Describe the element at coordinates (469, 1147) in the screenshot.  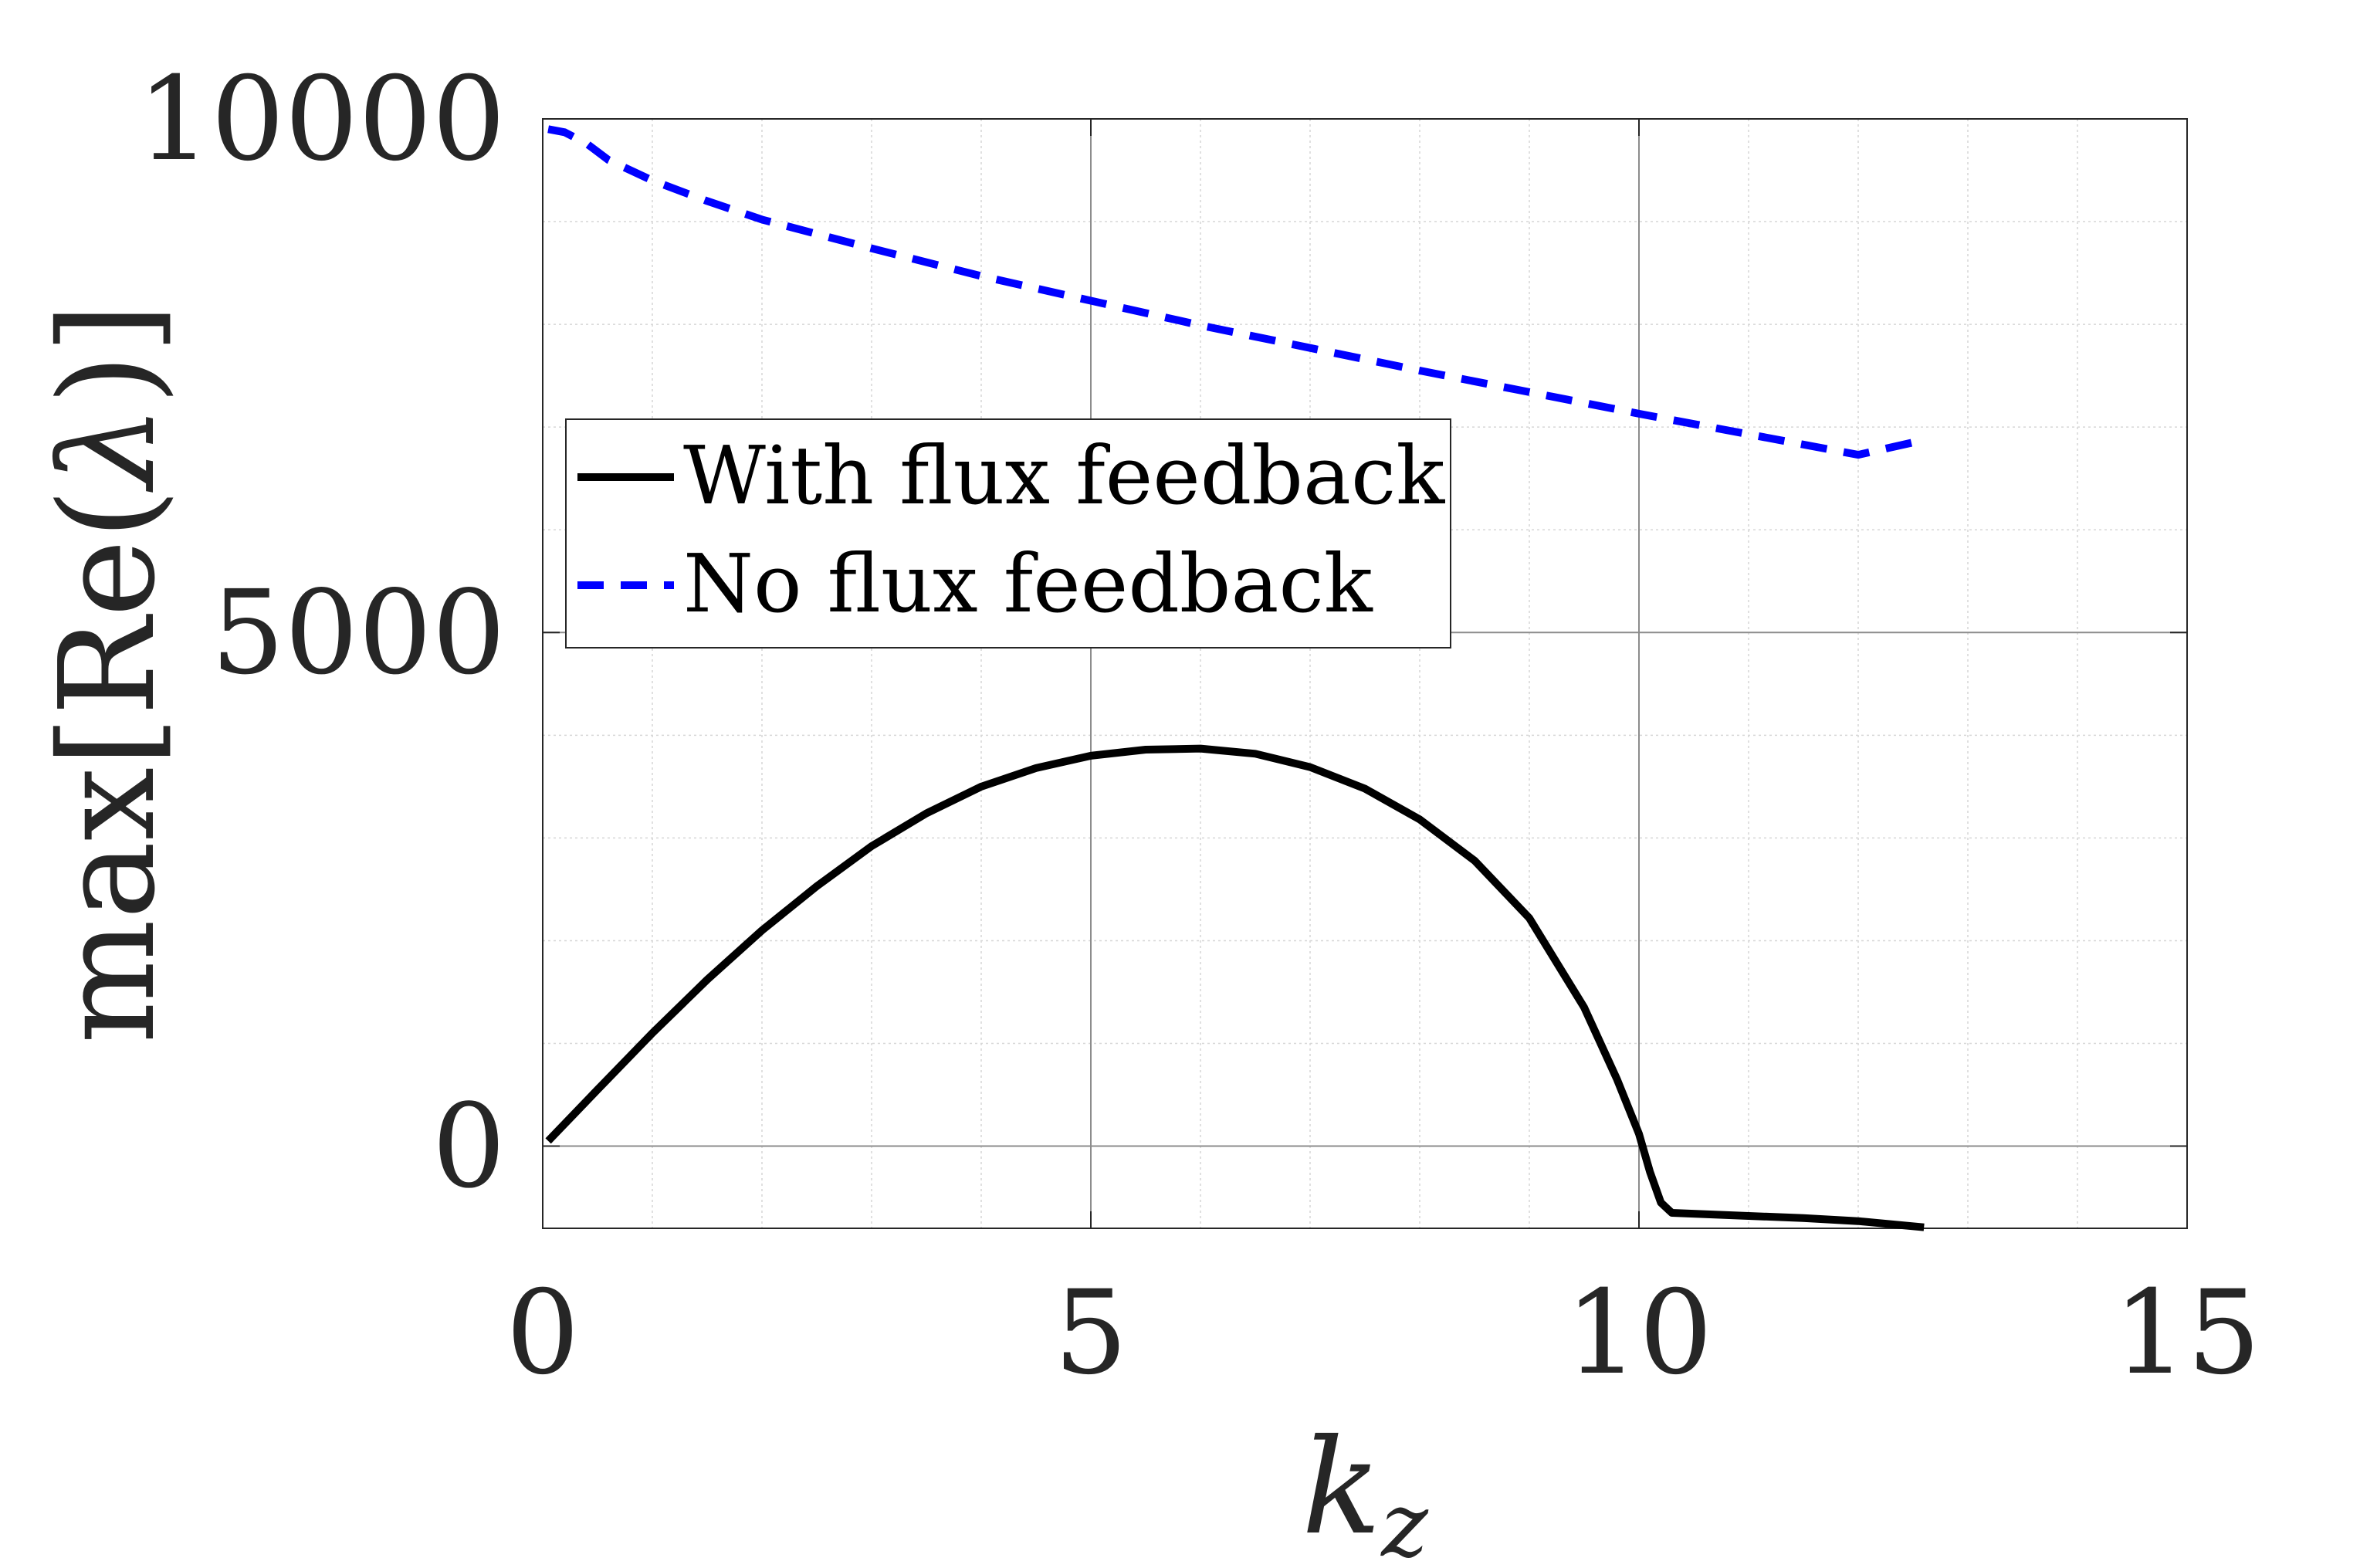
I see `y-tick-label: 0` at that location.